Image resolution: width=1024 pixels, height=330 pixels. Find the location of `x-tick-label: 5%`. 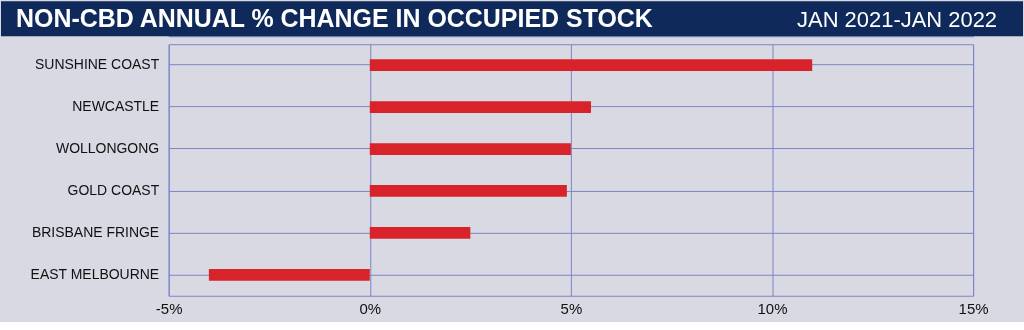

x-tick-label: 5% is located at coordinates (571, 309).